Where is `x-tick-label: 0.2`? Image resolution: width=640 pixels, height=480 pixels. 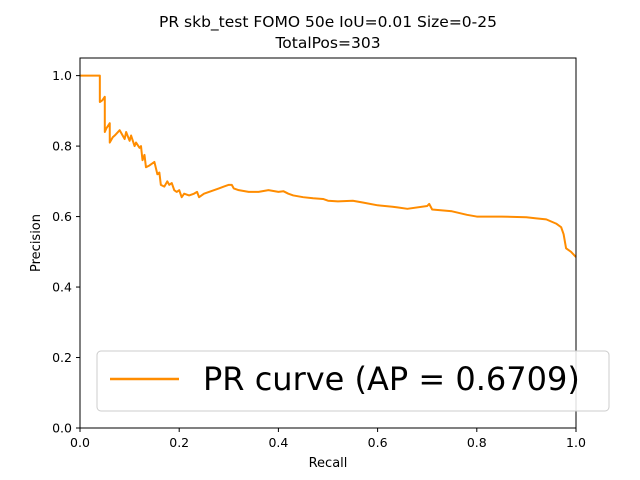 x-tick-label: 0.2 is located at coordinates (179, 442).